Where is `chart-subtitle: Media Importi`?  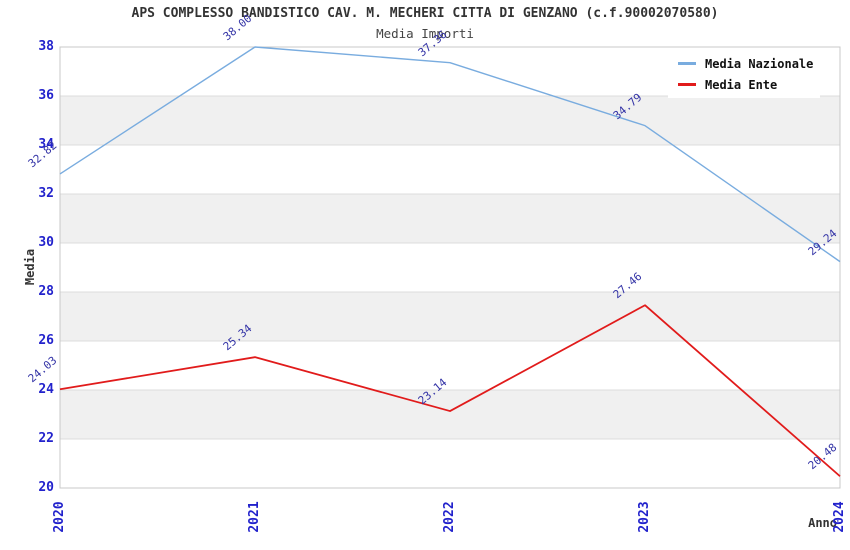 chart-subtitle: Media Importi is located at coordinates (425, 33).